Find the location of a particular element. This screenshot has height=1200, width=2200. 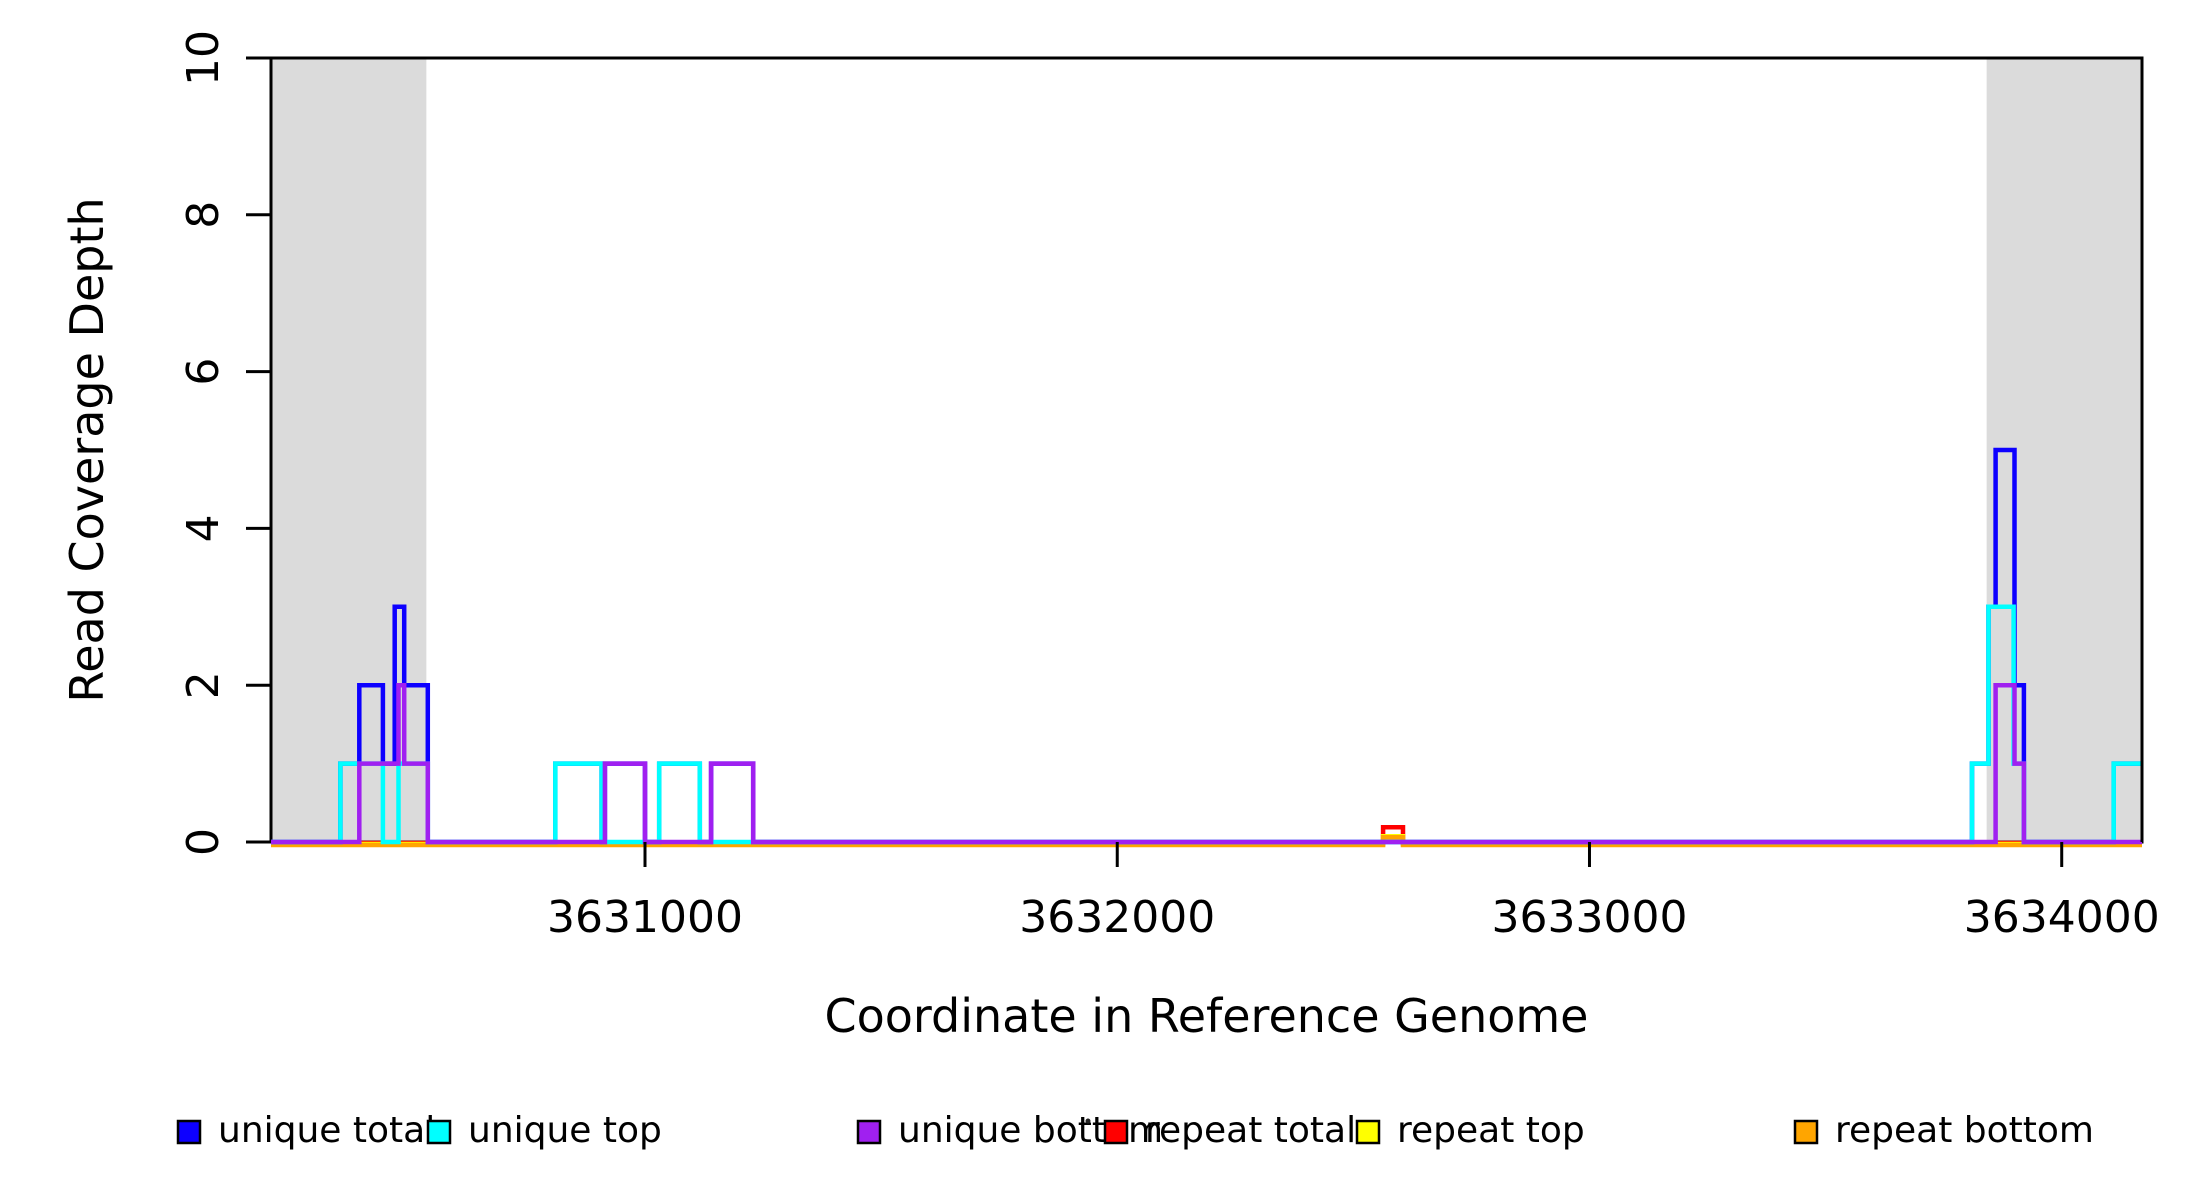

y-axis-title: Read Coverage Depth is located at coordinates (87, 449).